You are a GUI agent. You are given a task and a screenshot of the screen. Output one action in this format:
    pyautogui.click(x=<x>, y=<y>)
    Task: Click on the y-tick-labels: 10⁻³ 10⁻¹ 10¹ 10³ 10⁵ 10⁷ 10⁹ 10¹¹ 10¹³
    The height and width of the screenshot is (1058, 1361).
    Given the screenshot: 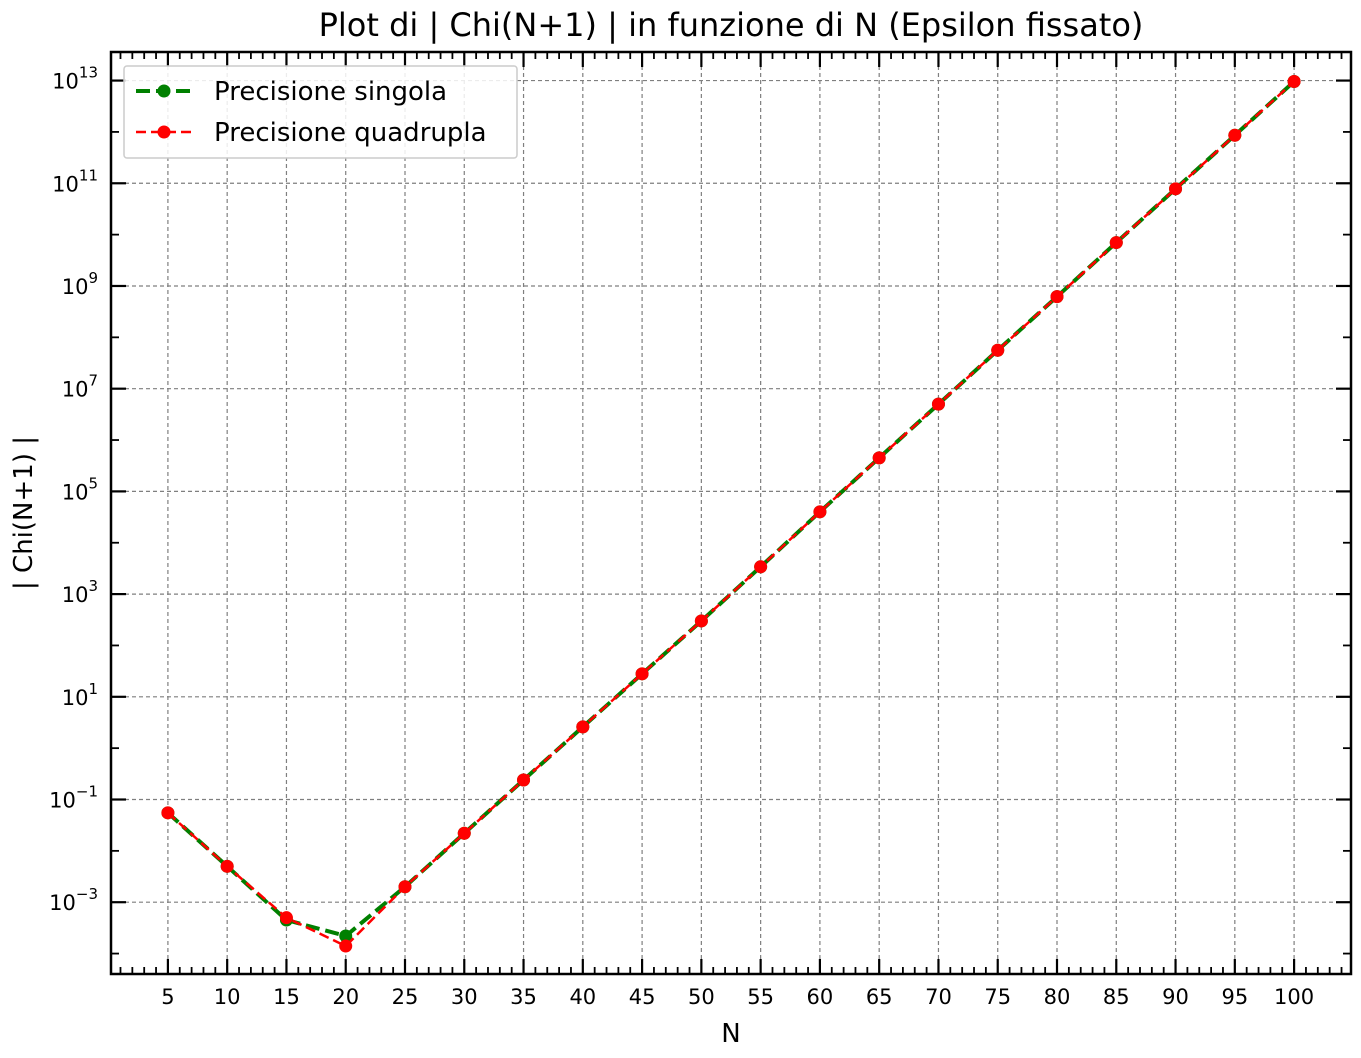 What is the action you would take?
    pyautogui.click(x=73, y=490)
    